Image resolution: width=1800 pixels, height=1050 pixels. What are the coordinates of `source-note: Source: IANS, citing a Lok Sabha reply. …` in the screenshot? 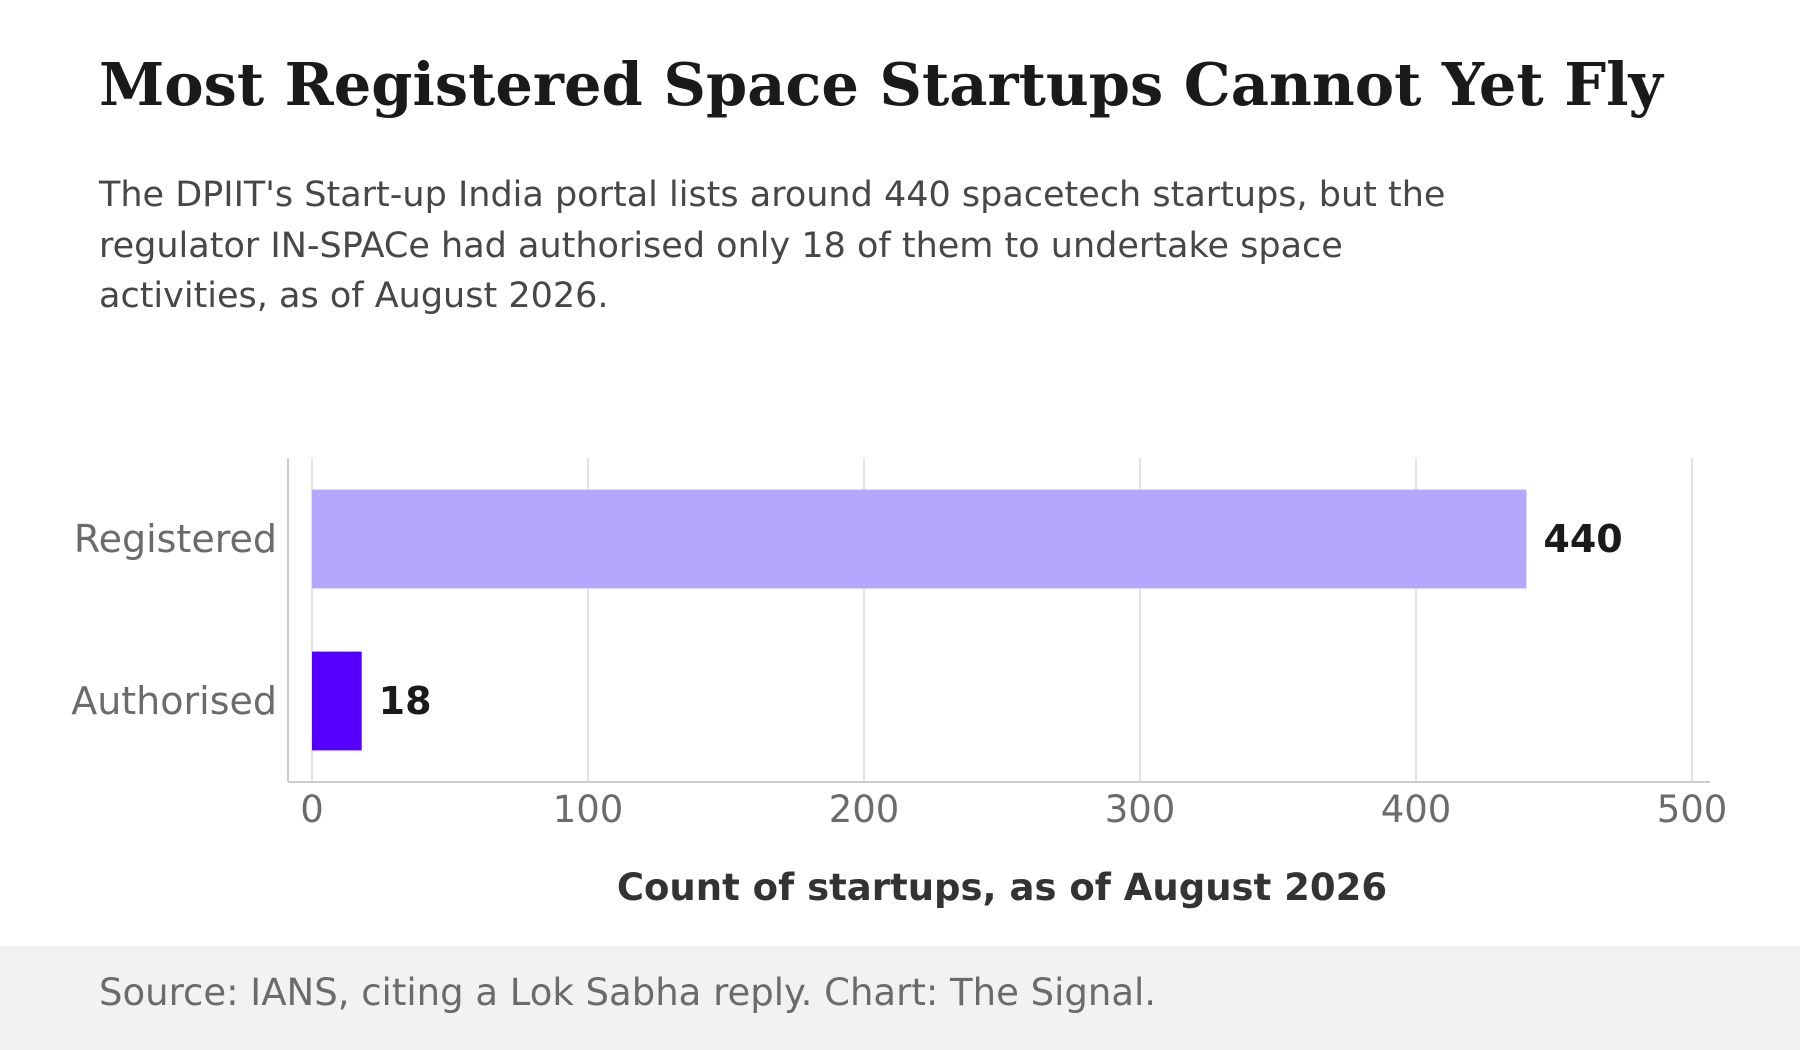 It's located at (628, 992).